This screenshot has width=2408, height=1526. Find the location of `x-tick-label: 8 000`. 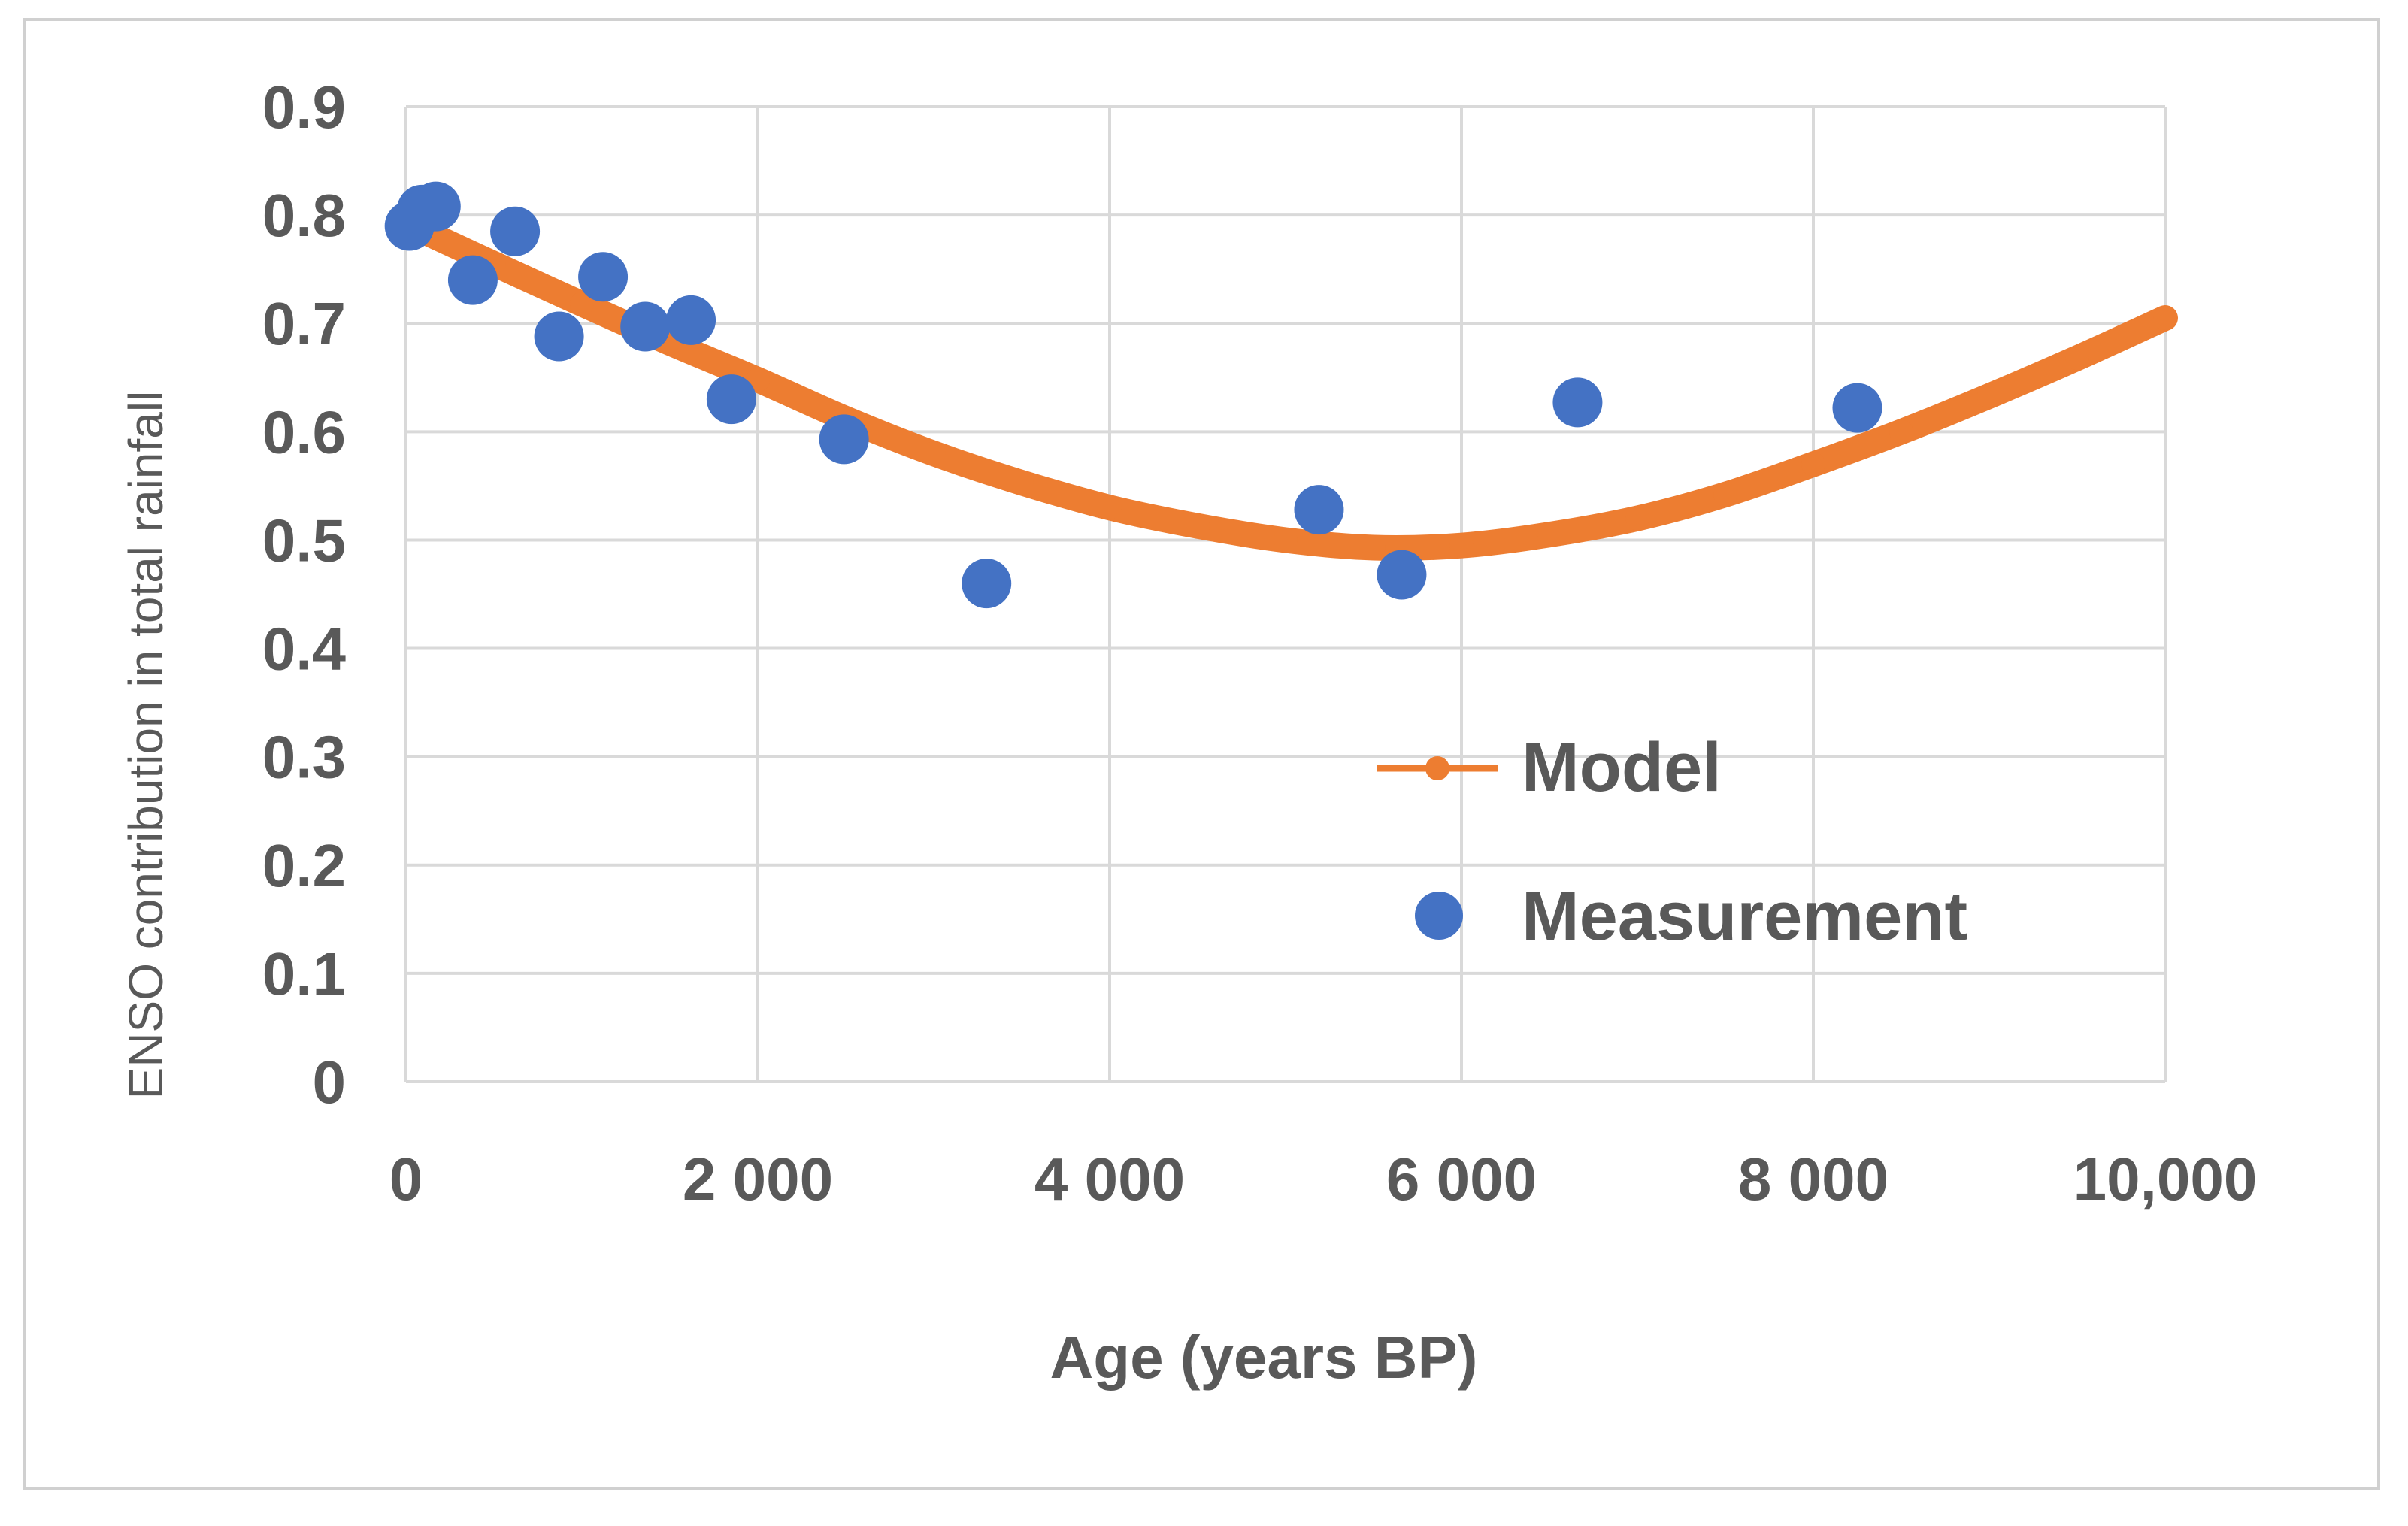

x-tick-label: 8 000 is located at coordinates (1813, 1179).